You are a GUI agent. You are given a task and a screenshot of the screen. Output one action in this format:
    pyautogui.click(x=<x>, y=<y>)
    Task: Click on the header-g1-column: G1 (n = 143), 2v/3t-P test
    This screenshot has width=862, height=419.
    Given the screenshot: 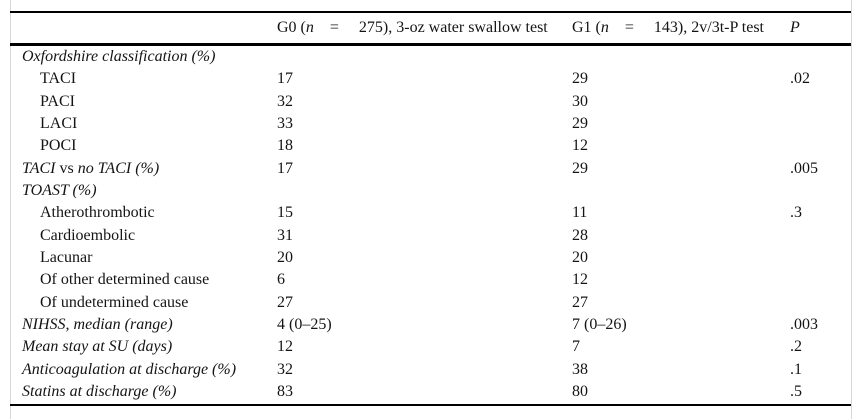 What is the action you would take?
    pyautogui.click(x=681, y=28)
    